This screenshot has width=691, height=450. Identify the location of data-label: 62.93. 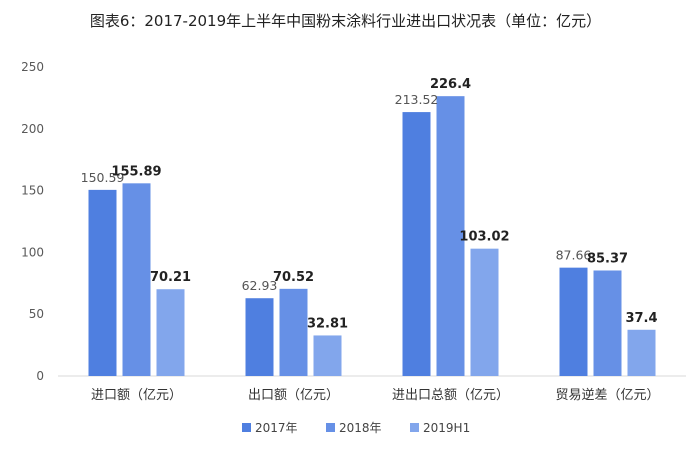
(260, 285).